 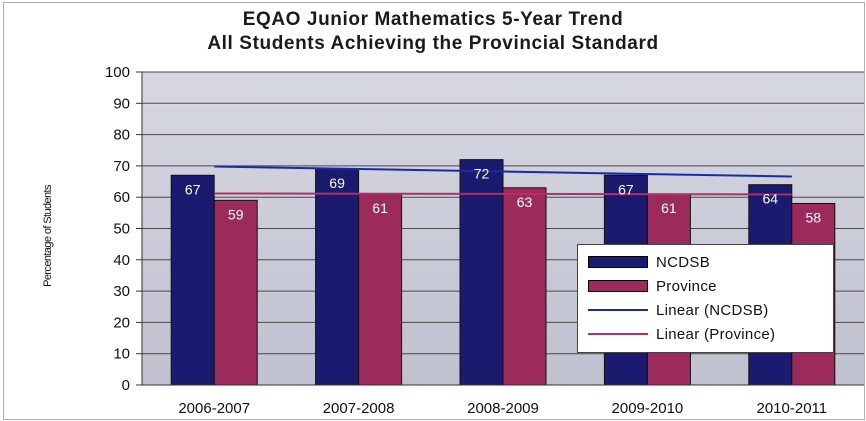 What do you see at coordinates (121, 166) in the screenshot?
I see `y-tick-label: 70` at bounding box center [121, 166].